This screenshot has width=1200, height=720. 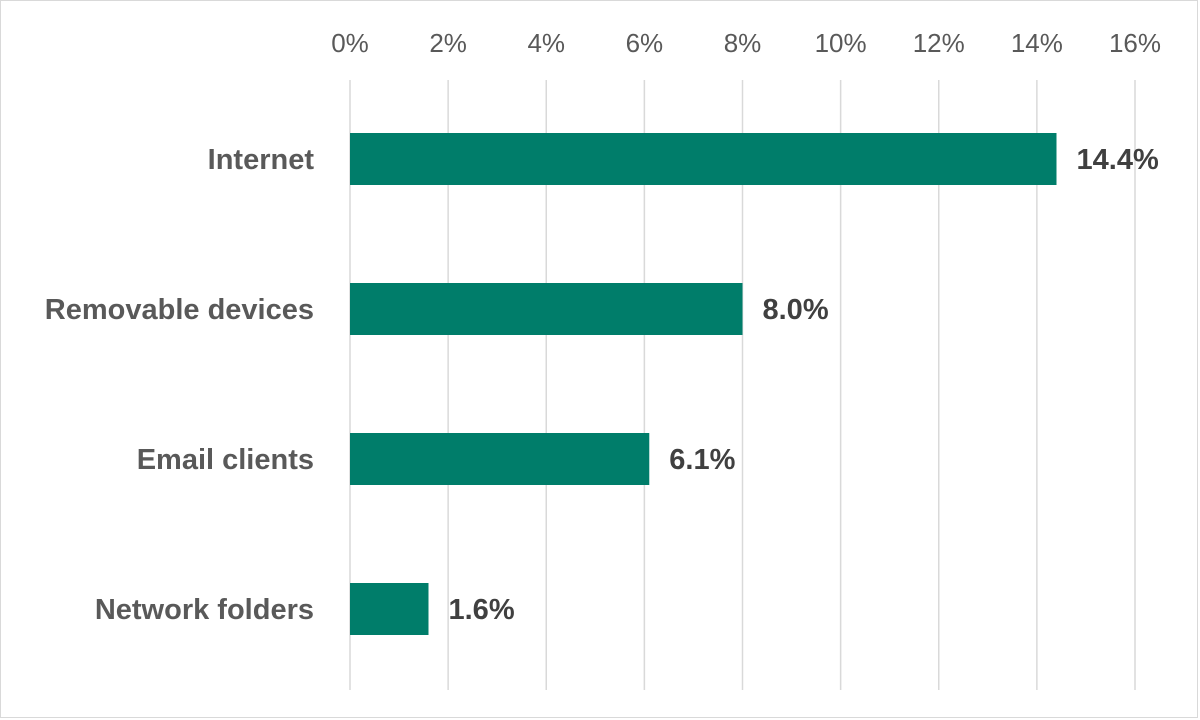 What do you see at coordinates (204, 610) in the screenshot?
I see `category-label: Network folders` at bounding box center [204, 610].